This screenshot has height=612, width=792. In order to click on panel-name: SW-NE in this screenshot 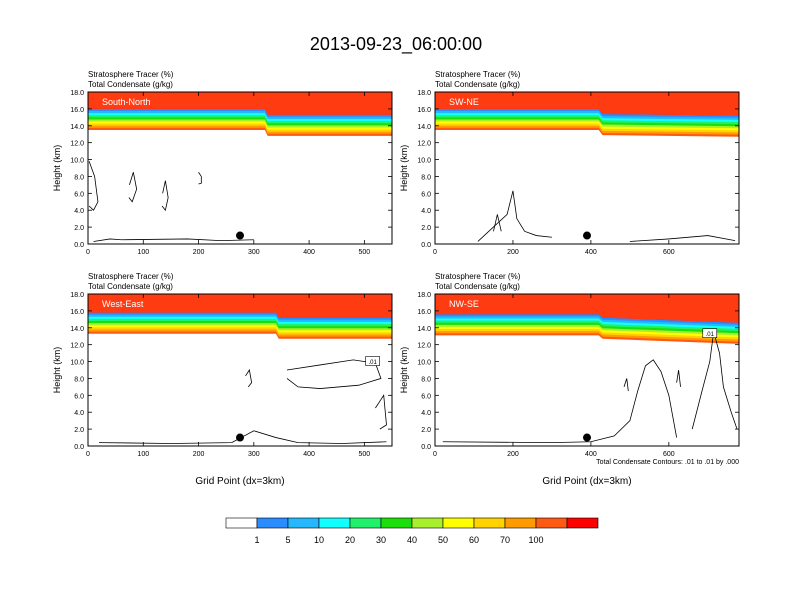, I will do `click(464, 102)`.